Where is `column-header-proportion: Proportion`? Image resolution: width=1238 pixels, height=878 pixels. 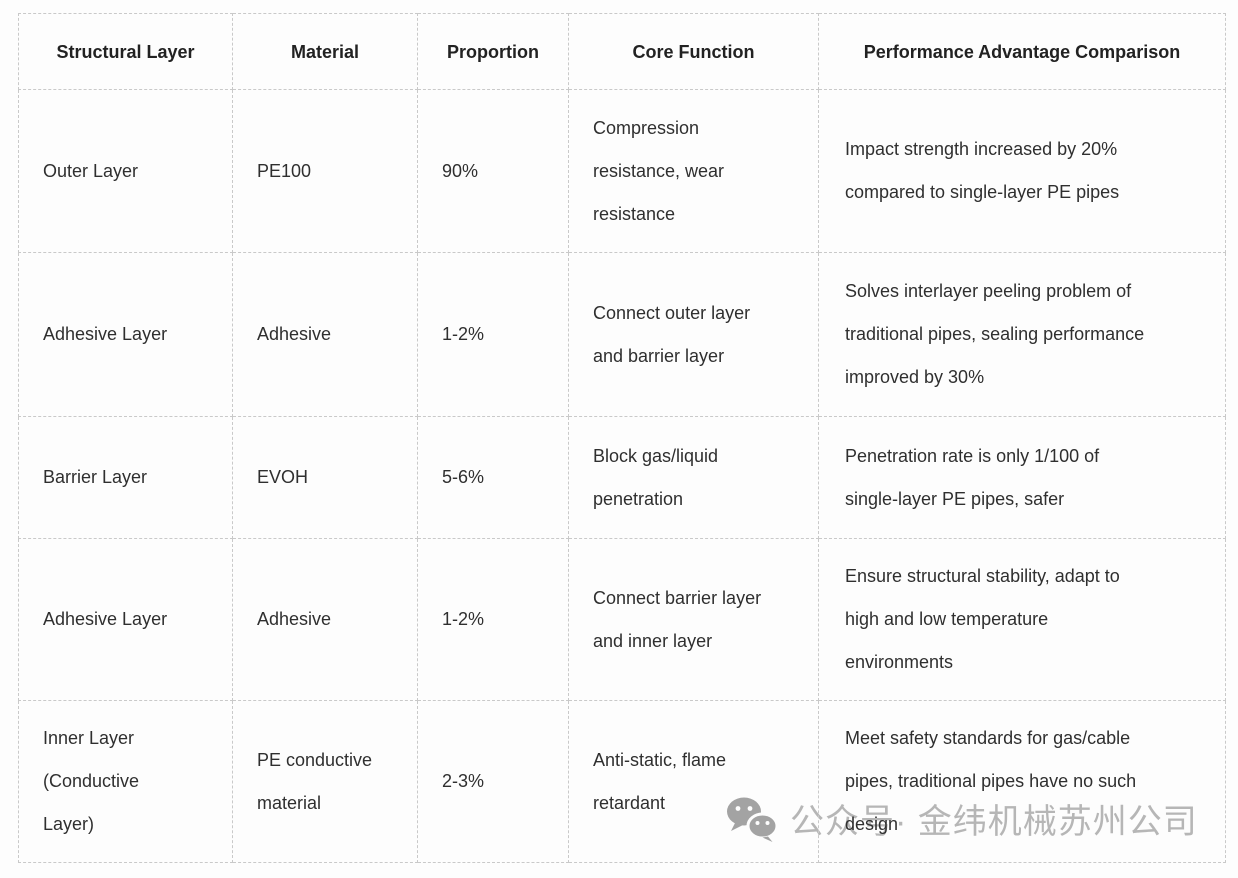 column-header-proportion: Proportion is located at coordinates (493, 51).